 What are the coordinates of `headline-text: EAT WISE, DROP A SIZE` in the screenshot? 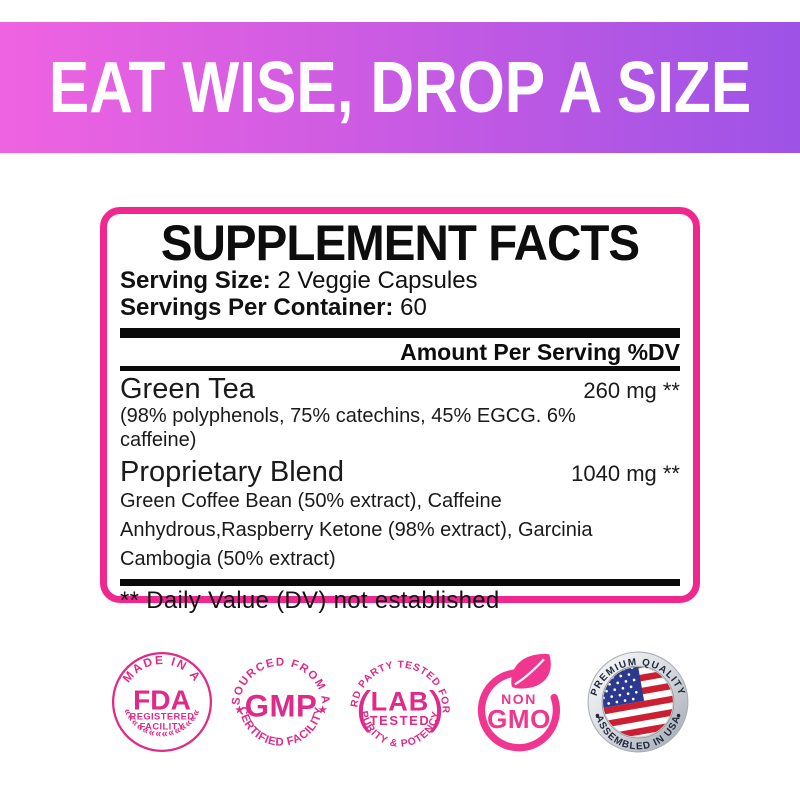 It's located at (400, 87).